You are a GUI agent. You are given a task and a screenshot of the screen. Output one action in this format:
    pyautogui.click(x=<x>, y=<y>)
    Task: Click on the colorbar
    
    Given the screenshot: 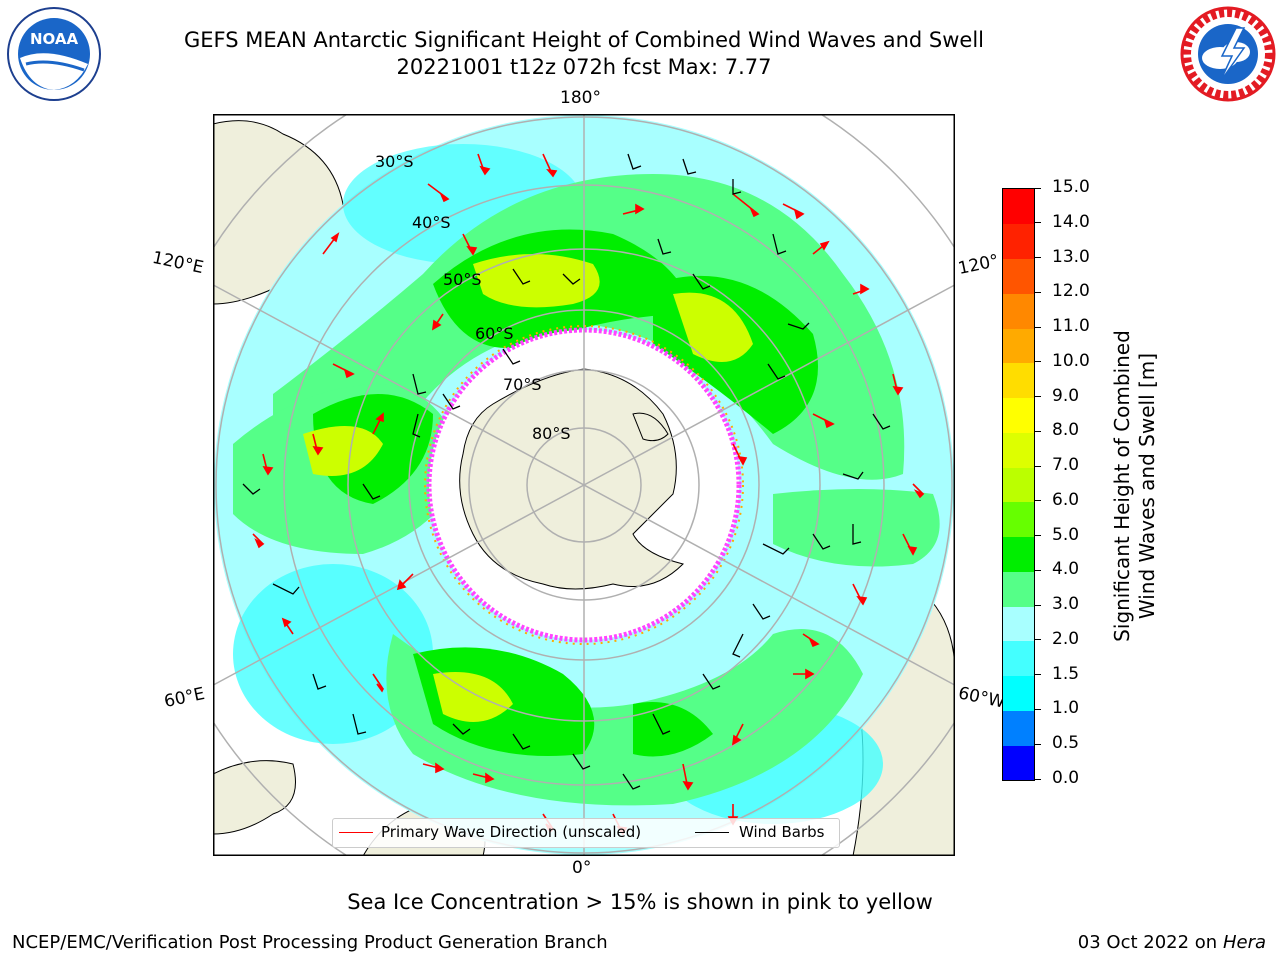 What is the action you would take?
    pyautogui.click(x=1018, y=484)
    